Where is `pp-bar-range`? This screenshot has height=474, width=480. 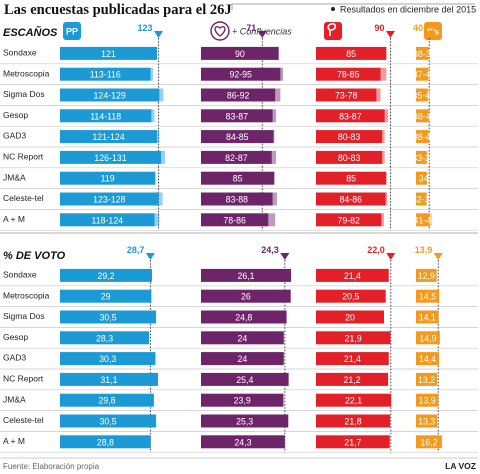
pp-bar-range is located at coordinates (162, 157).